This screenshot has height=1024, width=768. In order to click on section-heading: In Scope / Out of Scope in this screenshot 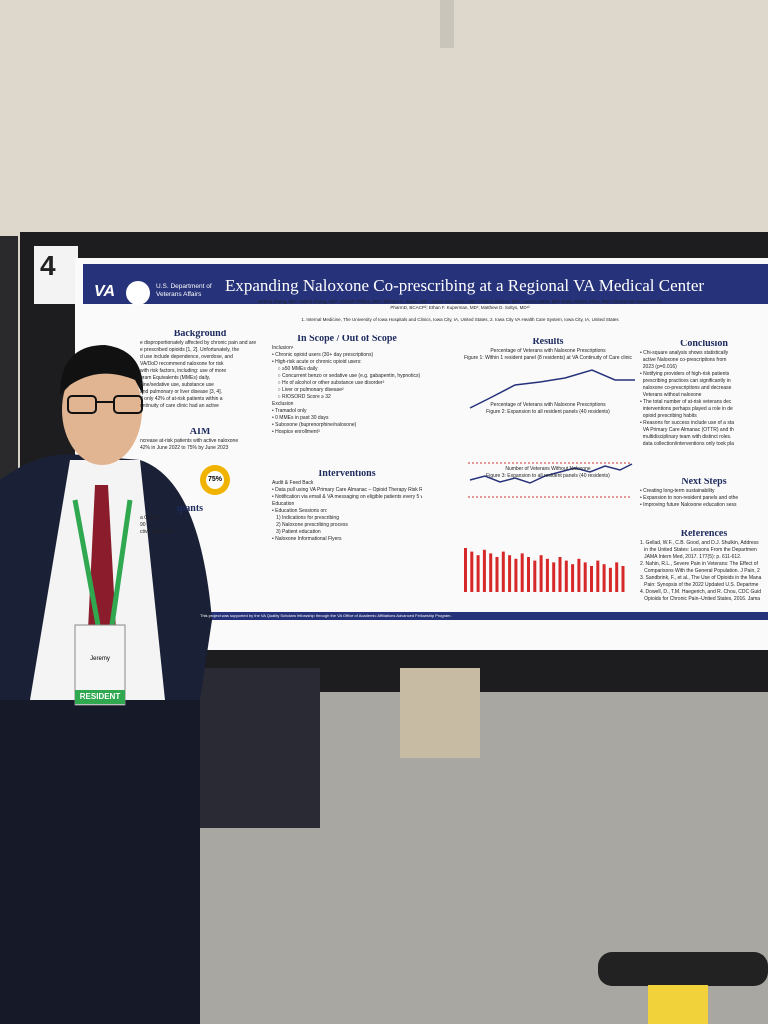, I will do `click(347, 339)`.